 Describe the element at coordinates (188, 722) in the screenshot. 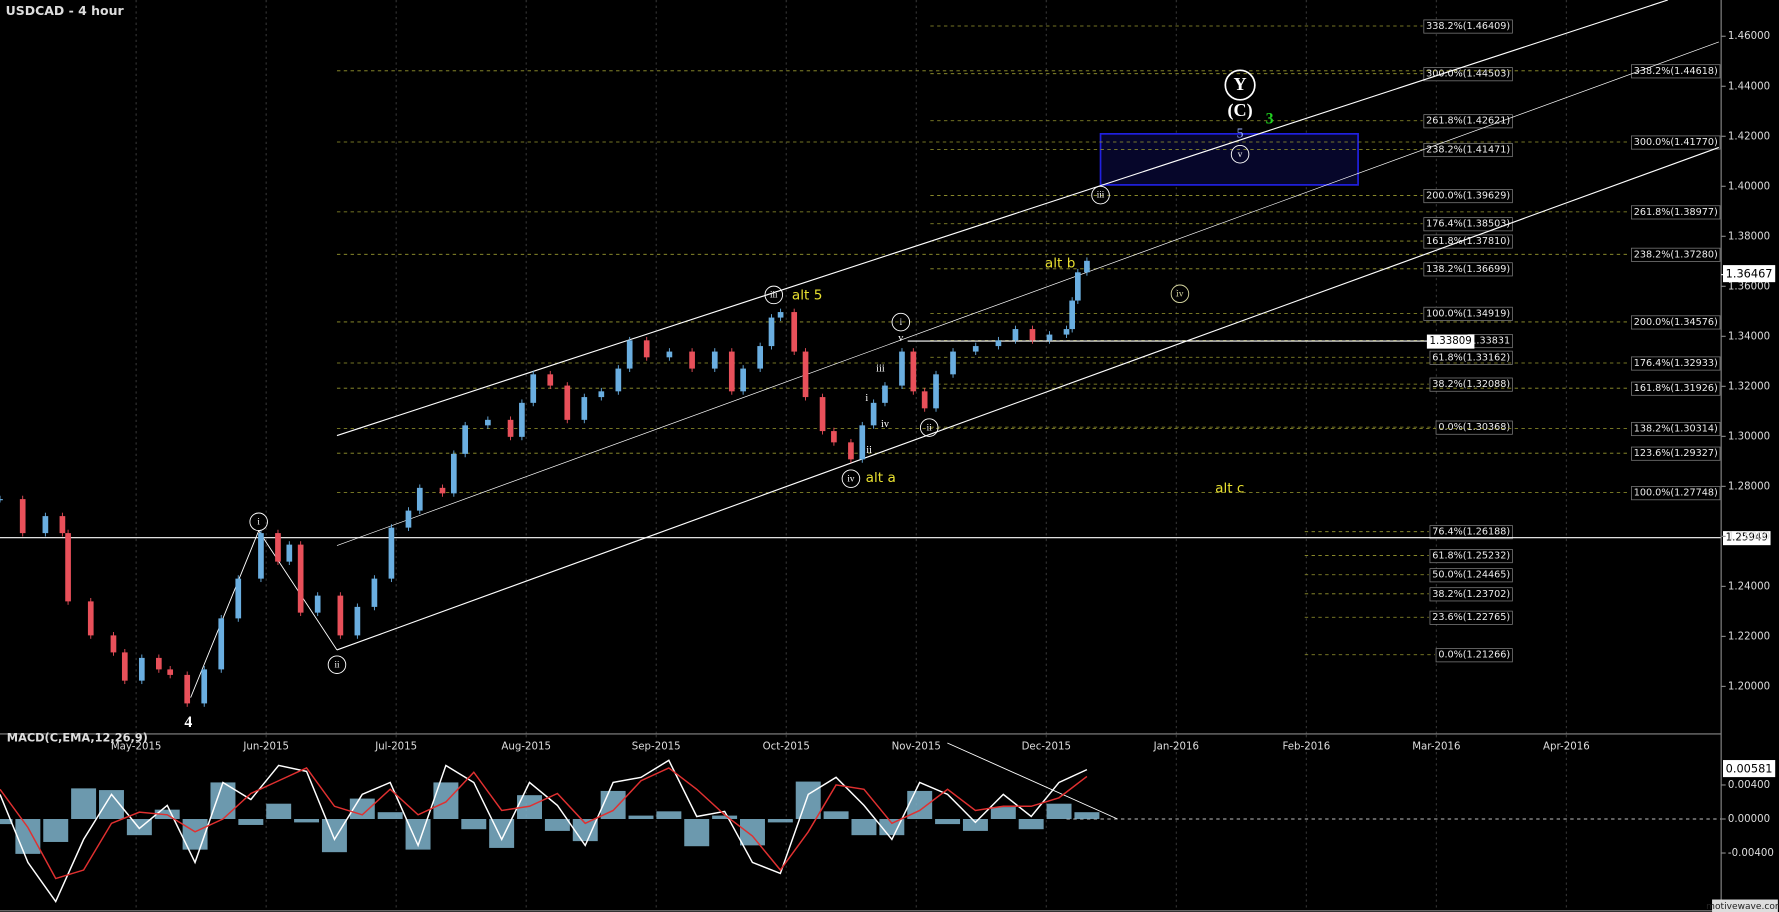

I see `wave-label: 4` at that location.